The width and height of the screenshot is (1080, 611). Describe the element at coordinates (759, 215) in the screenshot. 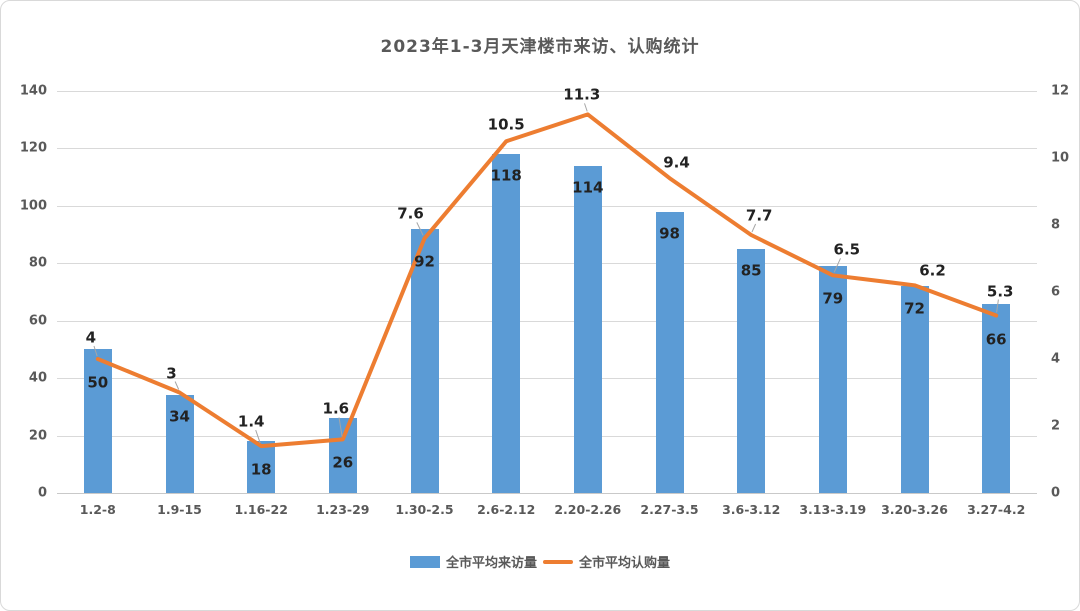

I see `line-data-label: 7.7` at that location.